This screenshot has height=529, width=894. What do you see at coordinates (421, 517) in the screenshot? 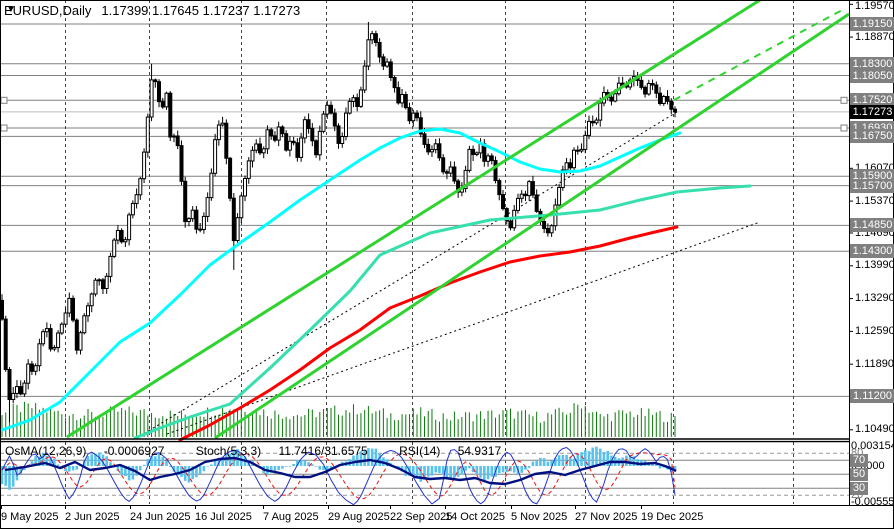
I see `date-label: 22 Sep 2025` at bounding box center [421, 517].